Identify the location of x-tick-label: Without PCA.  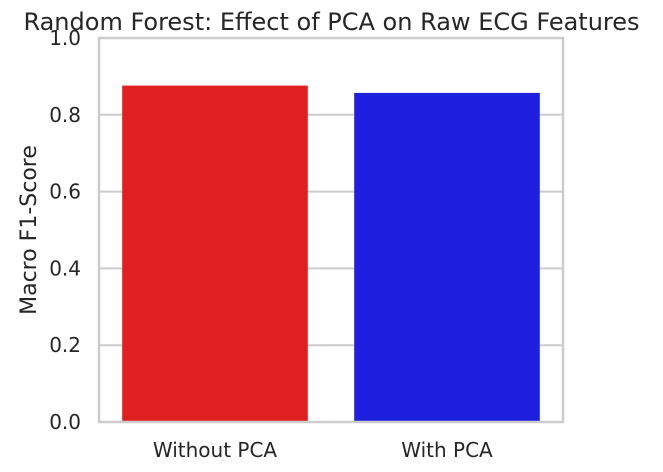
(215, 450).